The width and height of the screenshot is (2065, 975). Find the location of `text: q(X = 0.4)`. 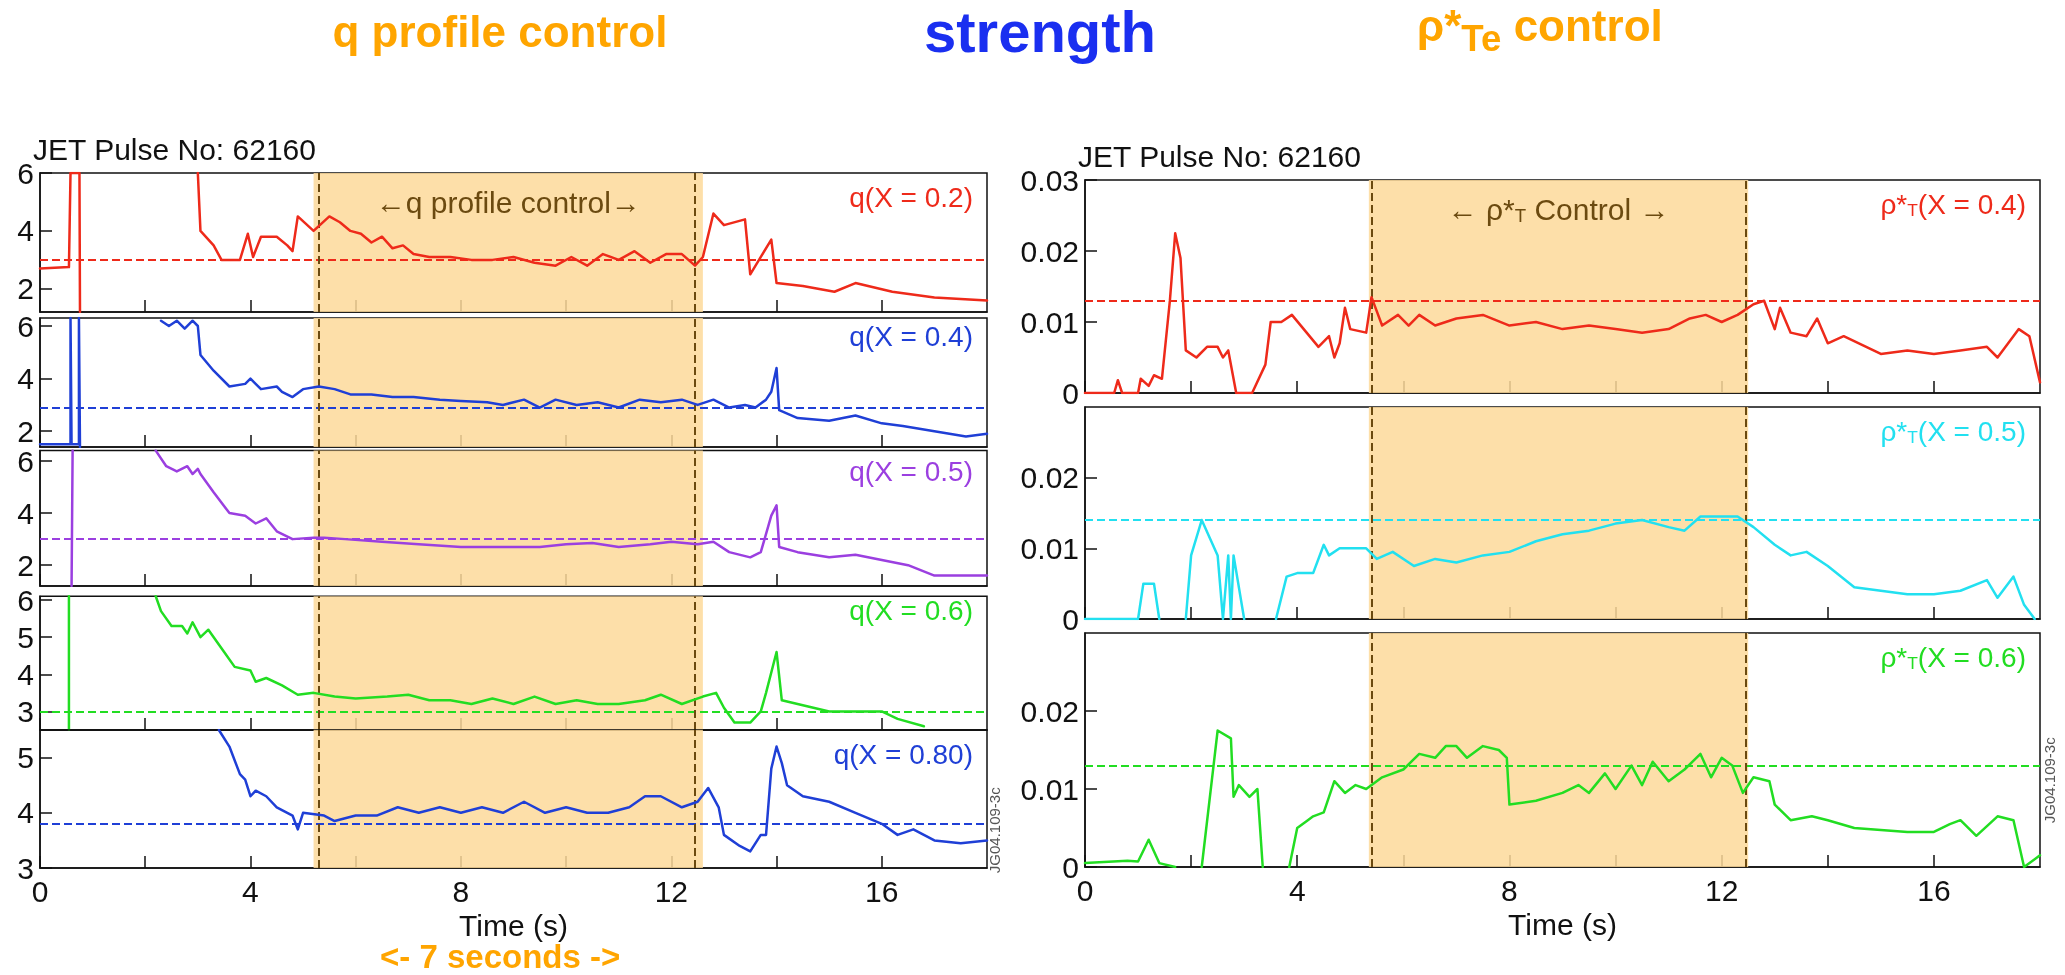

text: q(X = 0.4) is located at coordinates (911, 336).